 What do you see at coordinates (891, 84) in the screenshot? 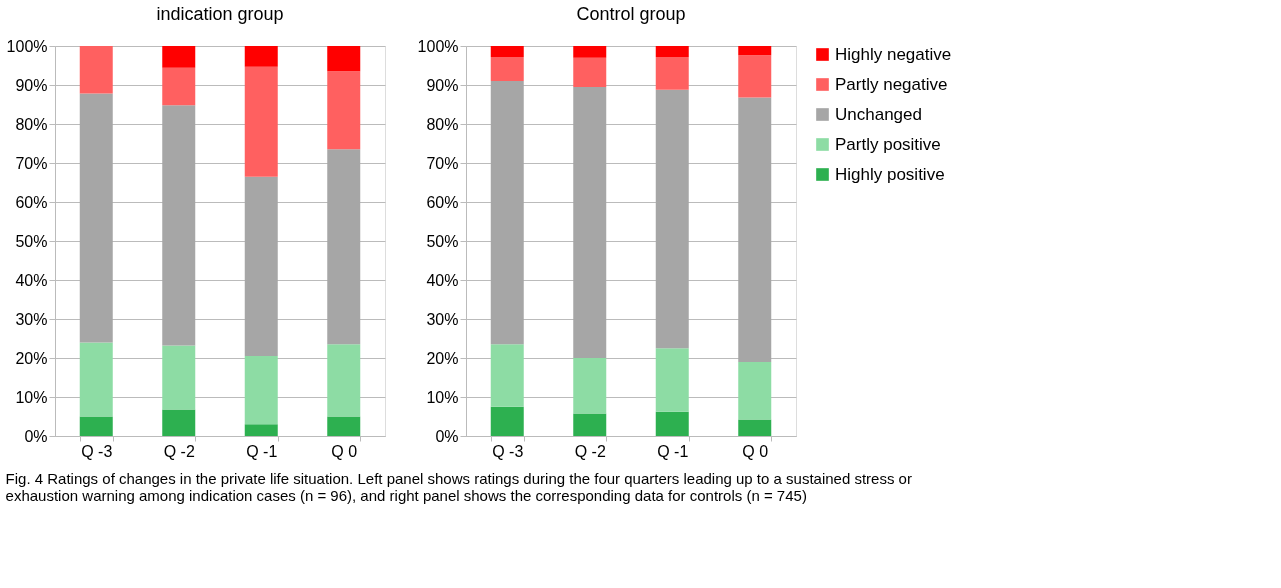
I see `legend-label: Partly negative` at bounding box center [891, 84].